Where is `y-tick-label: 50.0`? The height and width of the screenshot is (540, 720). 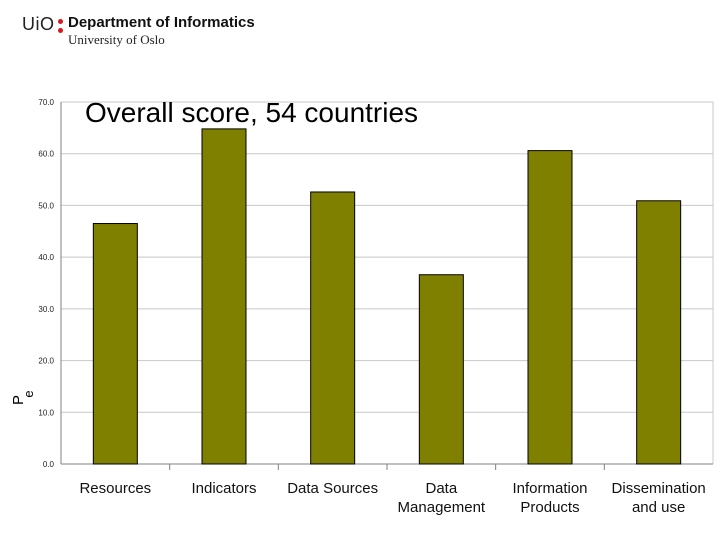 y-tick-label: 50.0 is located at coordinates (46, 205).